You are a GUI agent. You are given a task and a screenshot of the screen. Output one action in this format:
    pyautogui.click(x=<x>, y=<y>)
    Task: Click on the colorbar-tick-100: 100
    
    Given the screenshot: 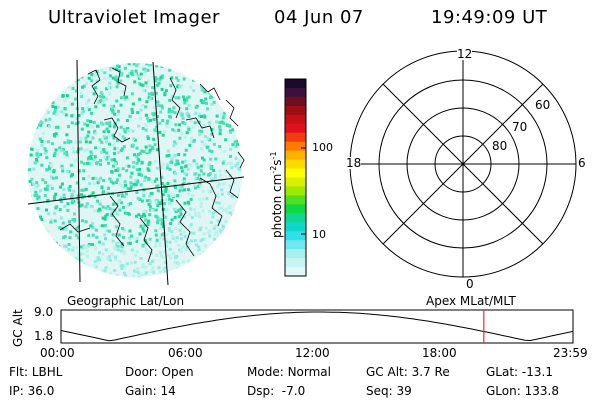 What is the action you would take?
    pyautogui.click(x=322, y=147)
    